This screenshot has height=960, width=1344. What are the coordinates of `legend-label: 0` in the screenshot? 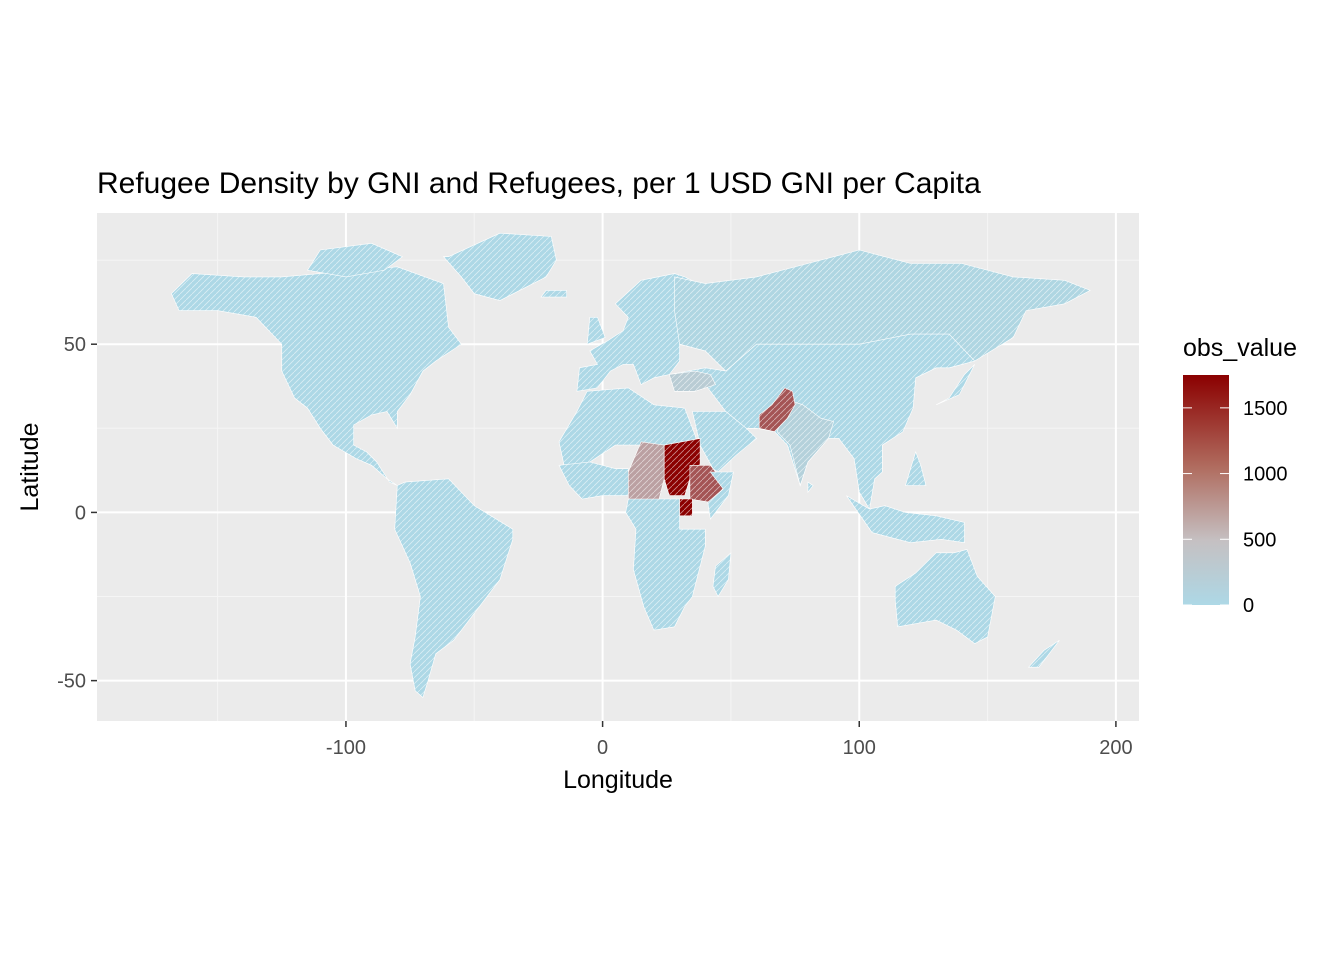 It's located at (1248, 606).